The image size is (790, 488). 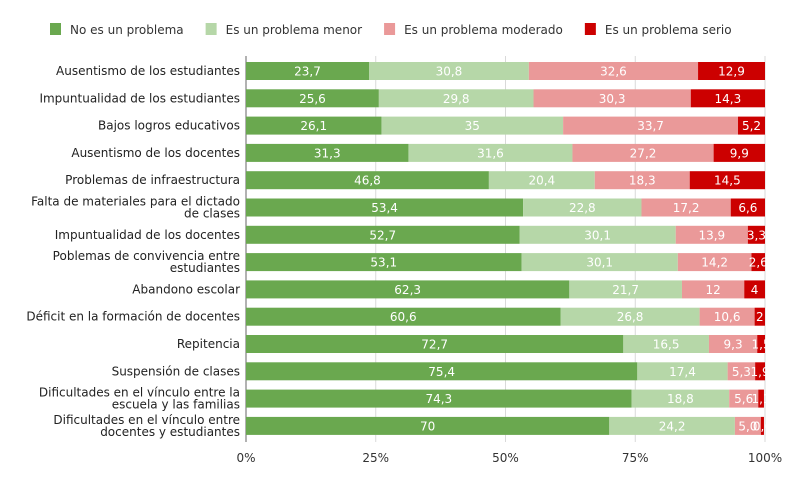 What do you see at coordinates (449, 72) in the screenshot?
I see `data-label: 30,8` at bounding box center [449, 72].